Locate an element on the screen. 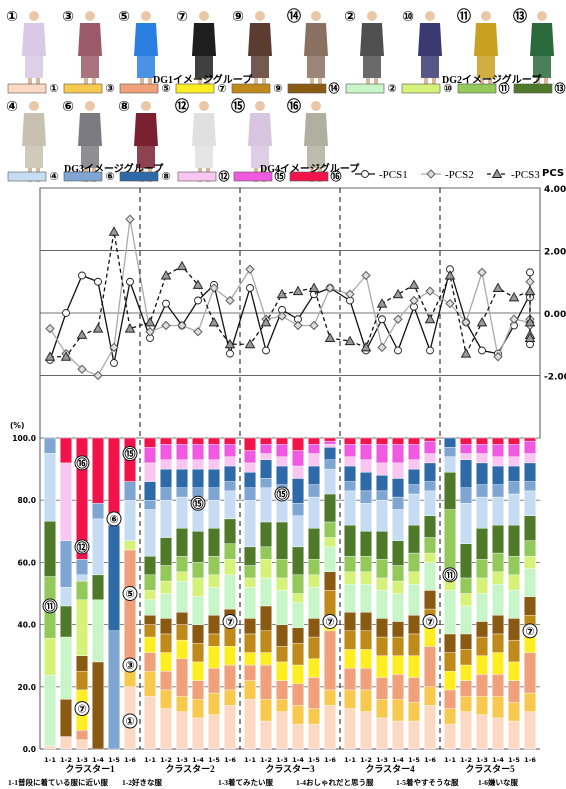 The image size is (566, 789). bar-annotation: ⑫ is located at coordinates (82, 547).